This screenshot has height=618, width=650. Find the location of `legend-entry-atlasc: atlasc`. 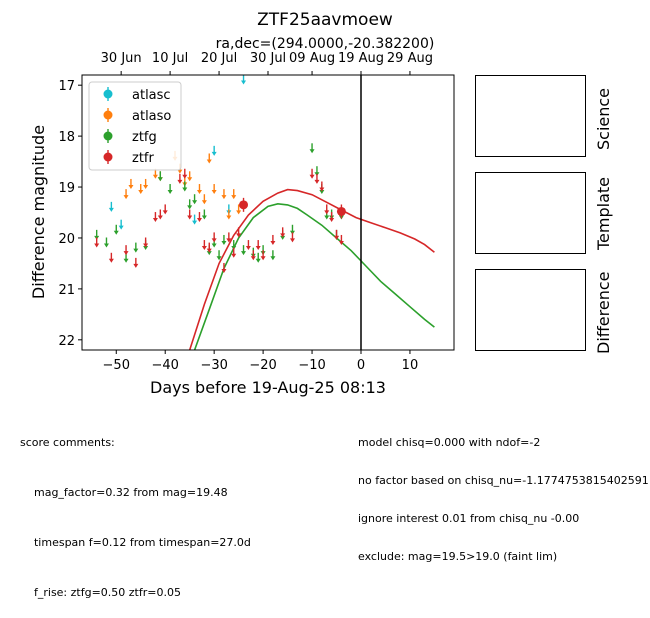

legend-entry-atlasc: atlasc is located at coordinates (137, 95).